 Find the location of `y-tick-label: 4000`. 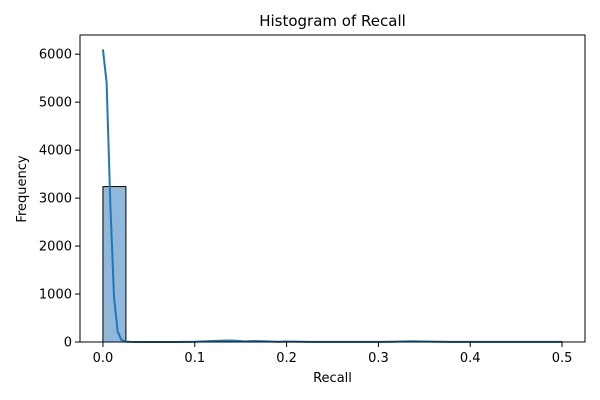

y-tick-label: 4000 is located at coordinates (55, 151).